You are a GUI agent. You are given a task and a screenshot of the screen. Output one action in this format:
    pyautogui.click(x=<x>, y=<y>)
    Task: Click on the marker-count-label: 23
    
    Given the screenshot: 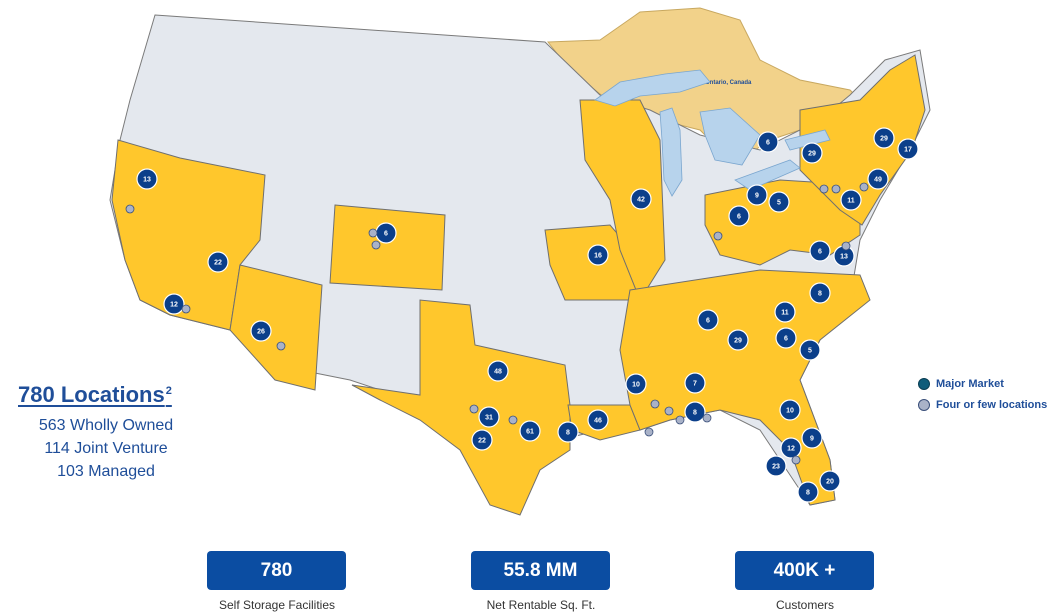 What is the action you would take?
    pyautogui.click(x=776, y=467)
    